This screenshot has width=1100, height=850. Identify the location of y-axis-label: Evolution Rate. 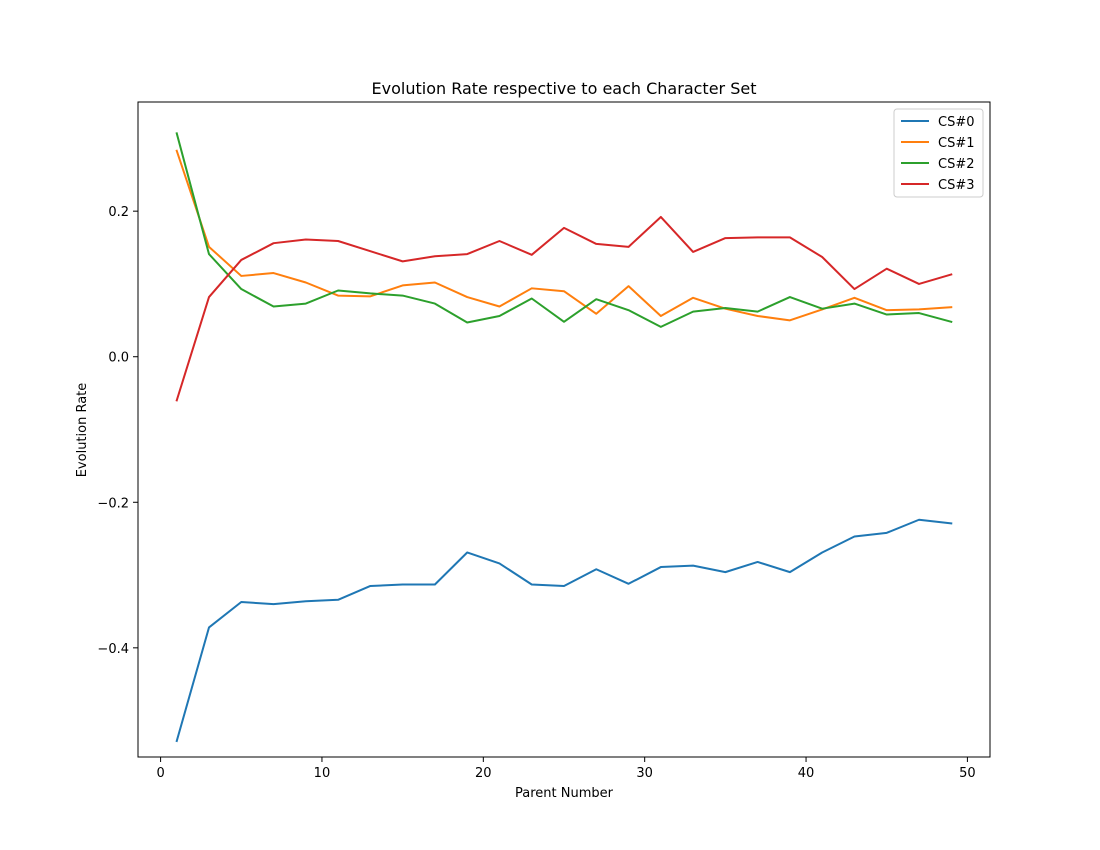
(82, 430).